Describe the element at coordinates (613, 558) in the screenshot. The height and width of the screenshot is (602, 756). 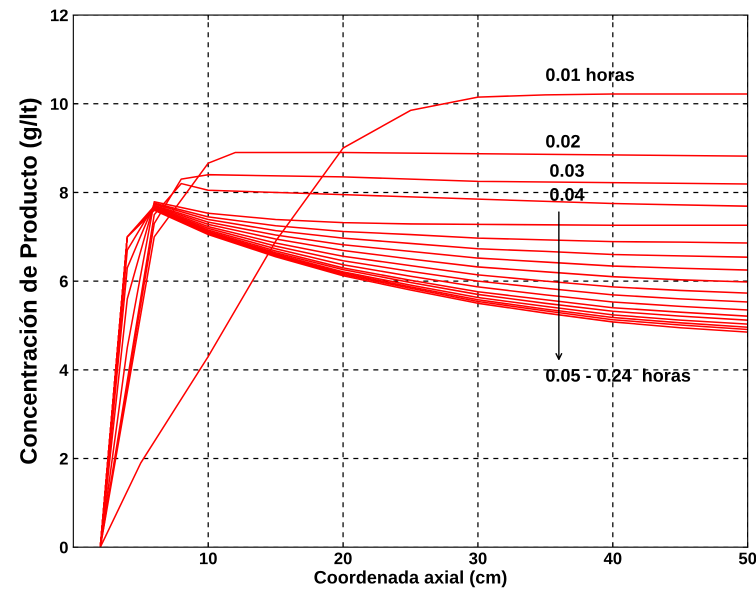
I see `x-tick-label: 40` at that location.